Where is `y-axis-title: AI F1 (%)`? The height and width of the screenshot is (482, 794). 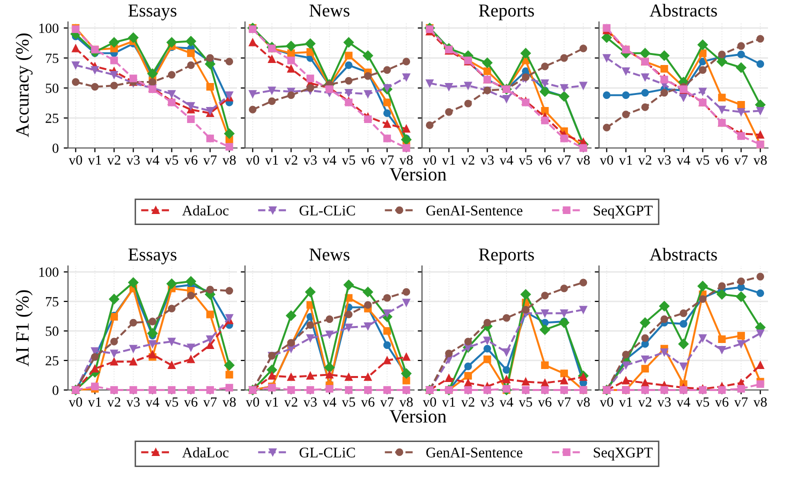 y-axis-title: AI F1 (%) is located at coordinates (24, 328).